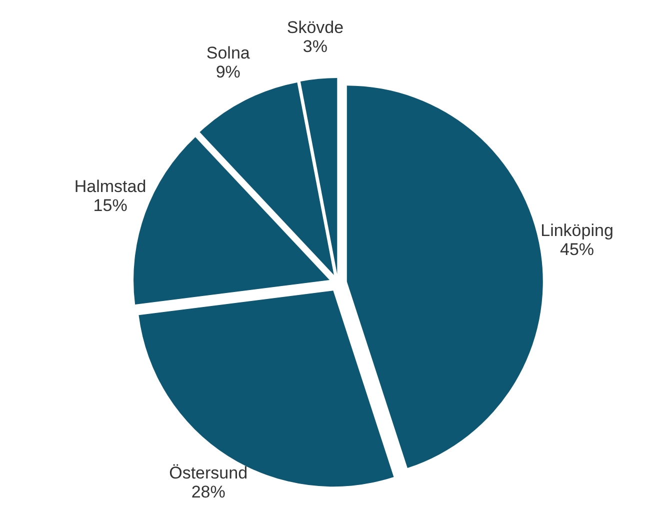  Describe the element at coordinates (110, 186) in the screenshot. I see `slice-label: Halmstad` at that location.